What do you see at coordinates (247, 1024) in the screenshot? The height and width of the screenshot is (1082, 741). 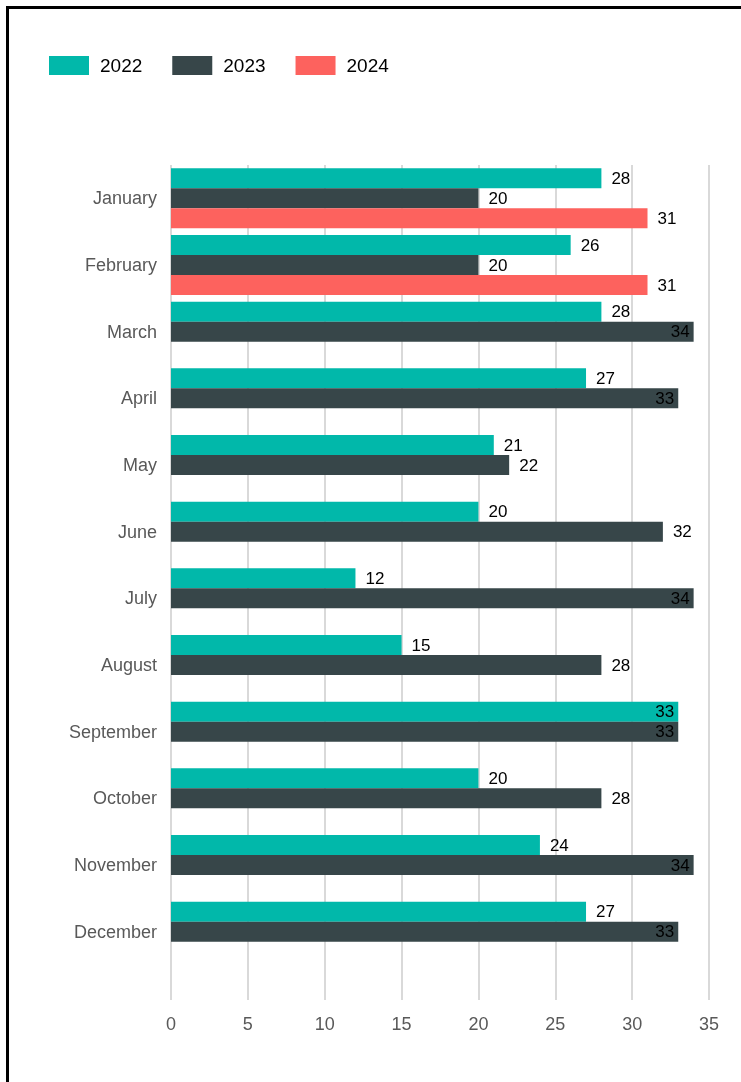 I see `x-tick-label: 5` at bounding box center [247, 1024].